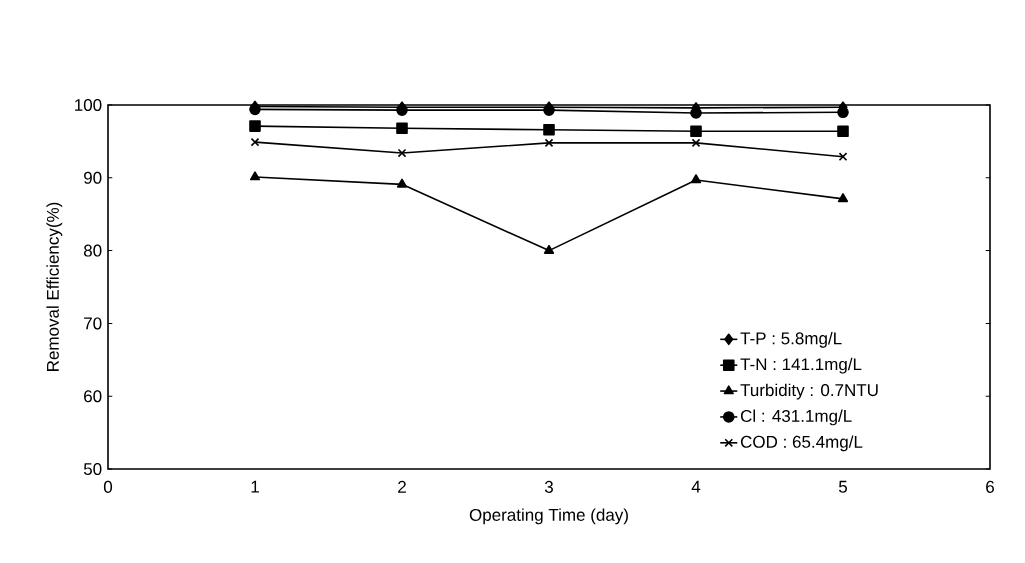 The height and width of the screenshot is (563, 1025). What do you see at coordinates (791, 339) in the screenshot?
I see `legend-label: T-P : 5.8mg/L` at bounding box center [791, 339].